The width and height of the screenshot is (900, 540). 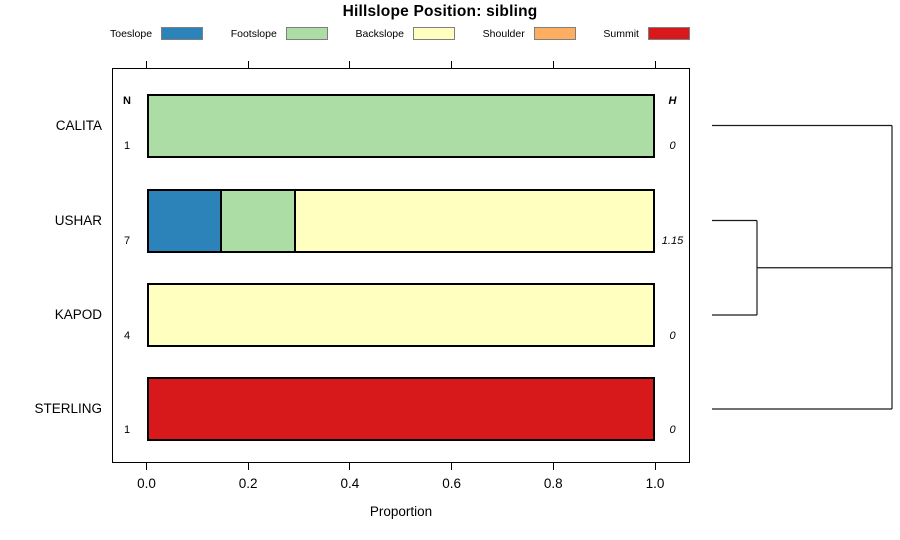 I want to click on chart-title: Hillslope Position: sibling, so click(x=440, y=11).